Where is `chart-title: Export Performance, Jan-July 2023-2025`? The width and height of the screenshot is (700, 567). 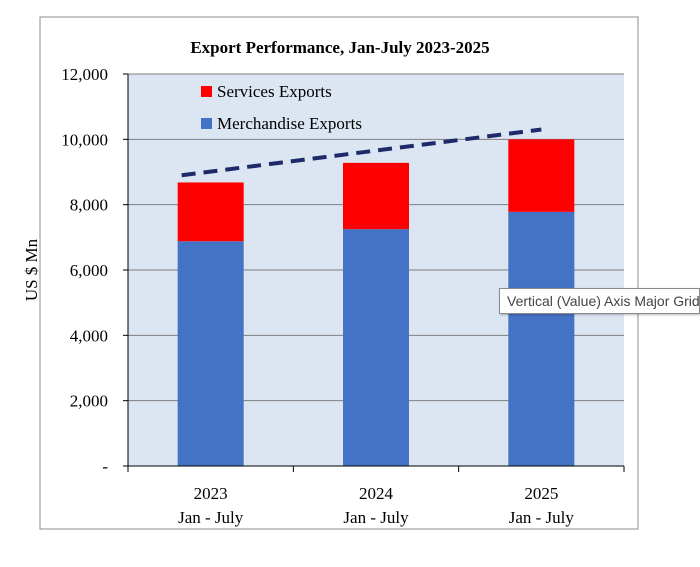 chart-title: Export Performance, Jan-July 2023-2025 is located at coordinates (339, 47).